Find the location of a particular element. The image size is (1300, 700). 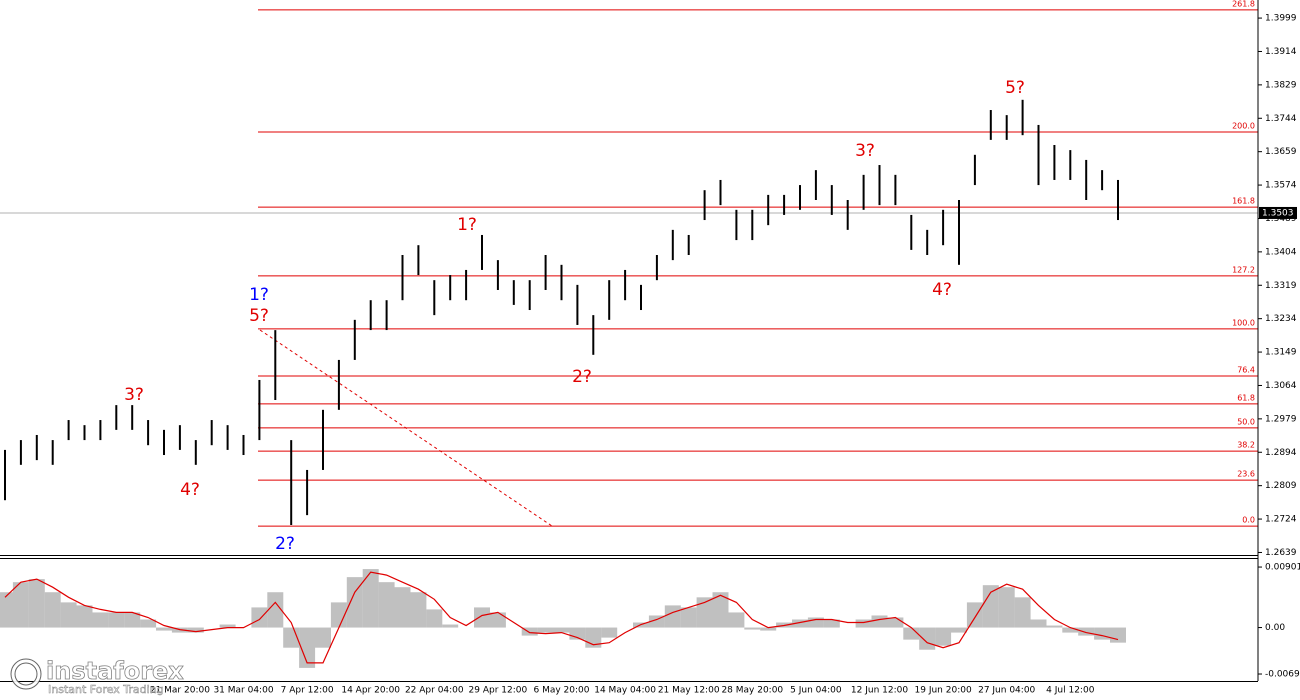

logo is located at coordinates (26, 674).